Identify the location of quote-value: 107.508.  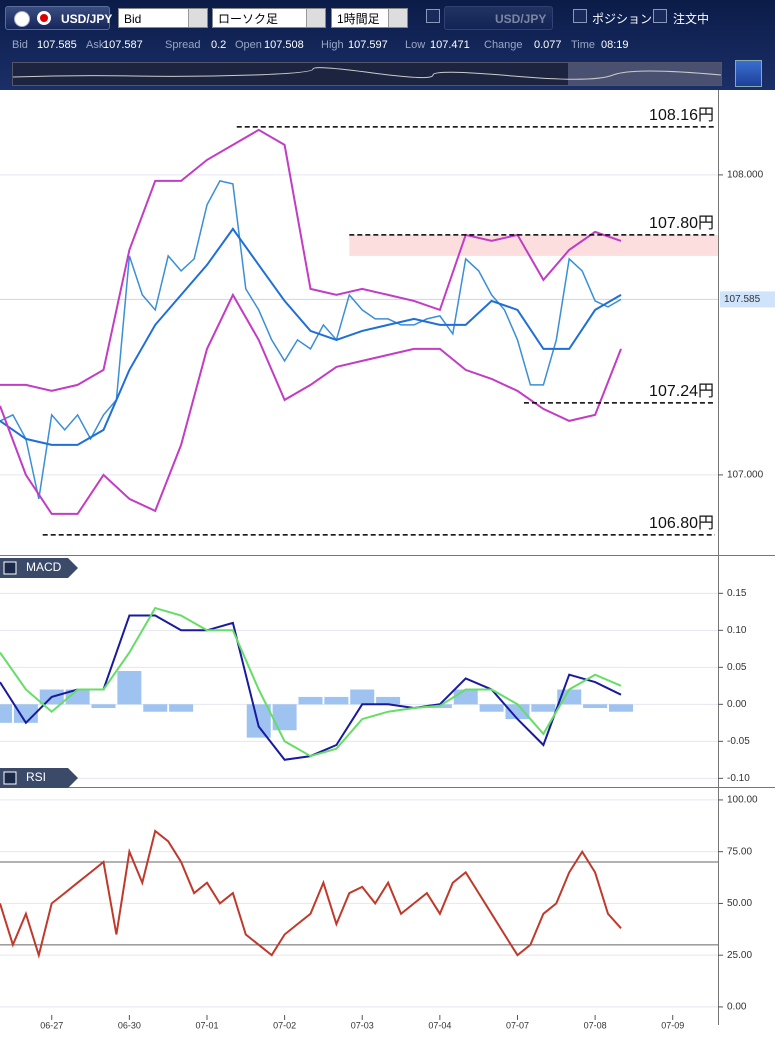
(284, 45).